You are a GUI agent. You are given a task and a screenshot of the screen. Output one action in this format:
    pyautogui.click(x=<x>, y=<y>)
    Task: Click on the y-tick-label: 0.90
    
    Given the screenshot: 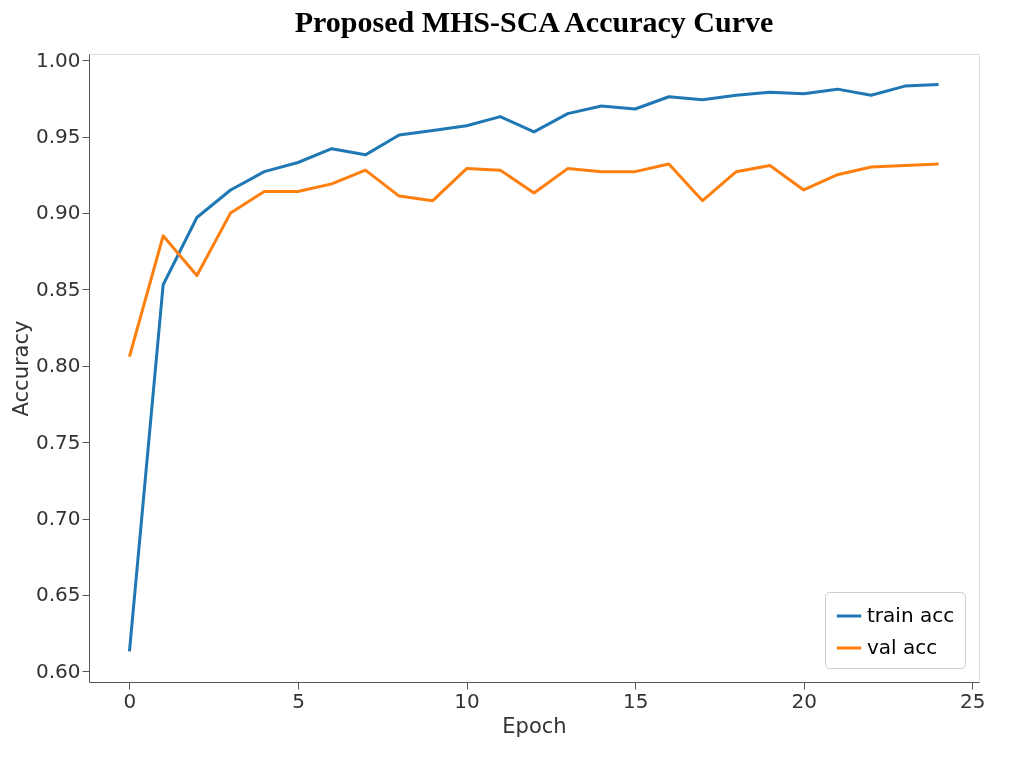 What is the action you would take?
    pyautogui.click(x=58, y=212)
    